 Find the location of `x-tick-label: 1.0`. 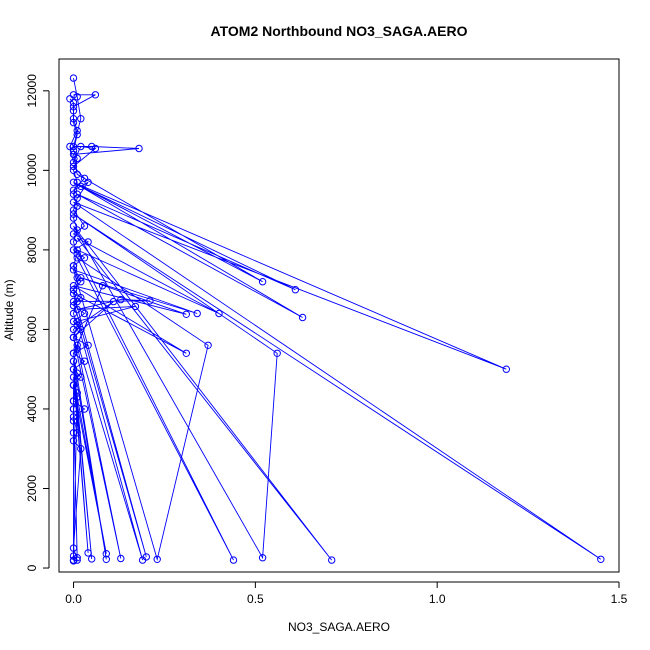

x-tick-label: 1.0 is located at coordinates (437, 599).